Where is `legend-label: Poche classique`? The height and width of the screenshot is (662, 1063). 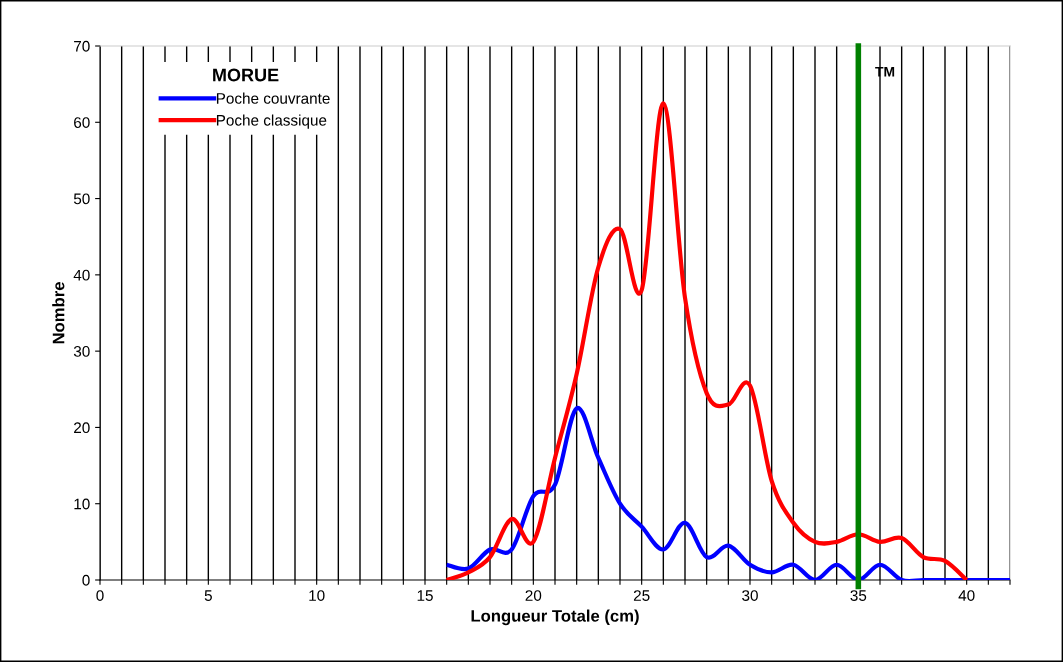
legend-label: Poche classique is located at coordinates (271, 121).